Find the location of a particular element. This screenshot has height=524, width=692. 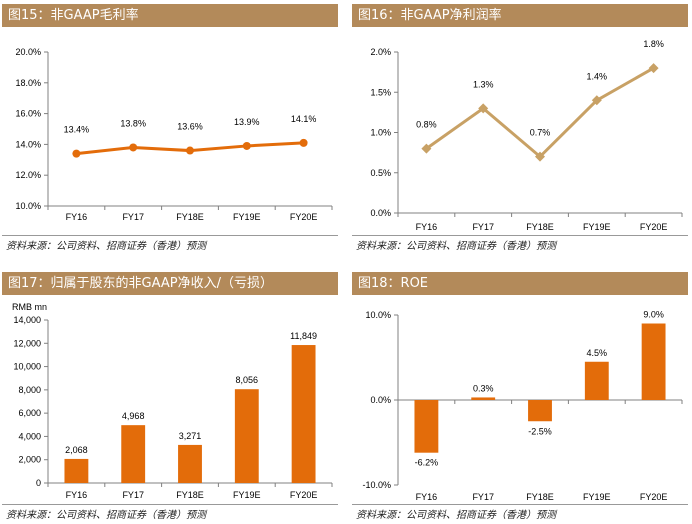

unit-label: RMB mn is located at coordinates (29, 307).